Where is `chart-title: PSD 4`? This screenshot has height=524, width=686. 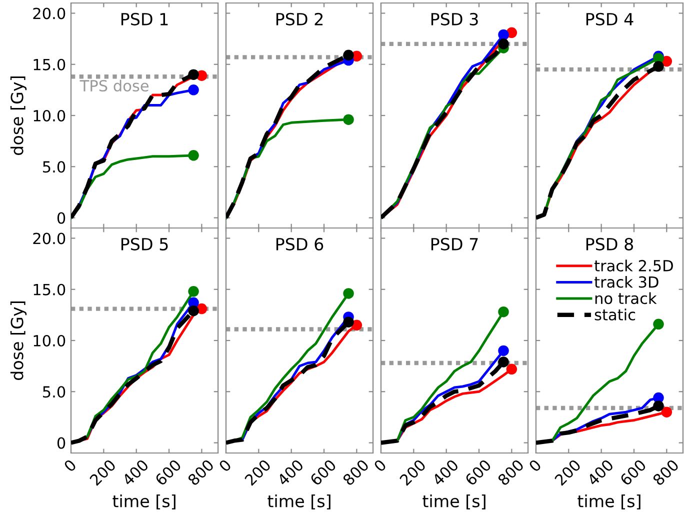
chart-title: PSD 4 is located at coordinates (610, 19).